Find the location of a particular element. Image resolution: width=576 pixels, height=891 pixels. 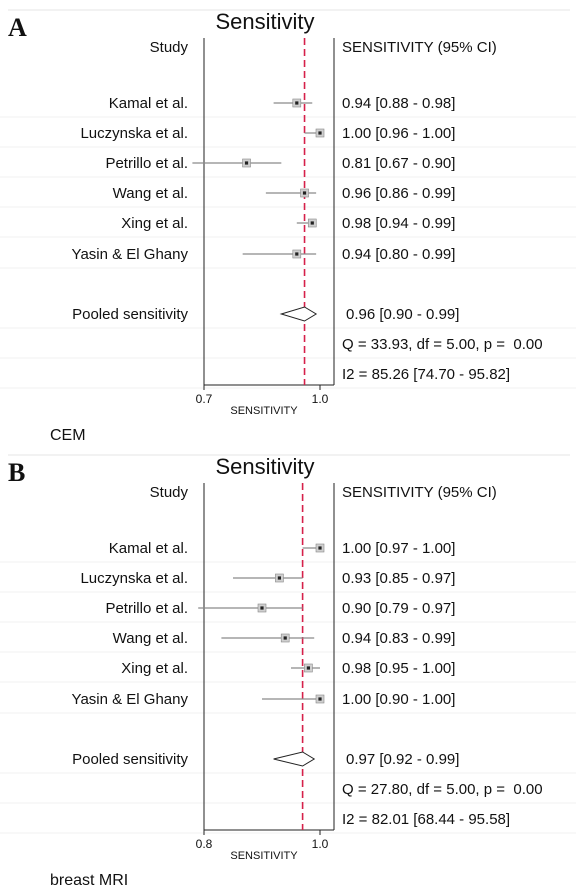

study-ci-text: 0.98 [0.94 - 0.99] is located at coordinates (398, 223).